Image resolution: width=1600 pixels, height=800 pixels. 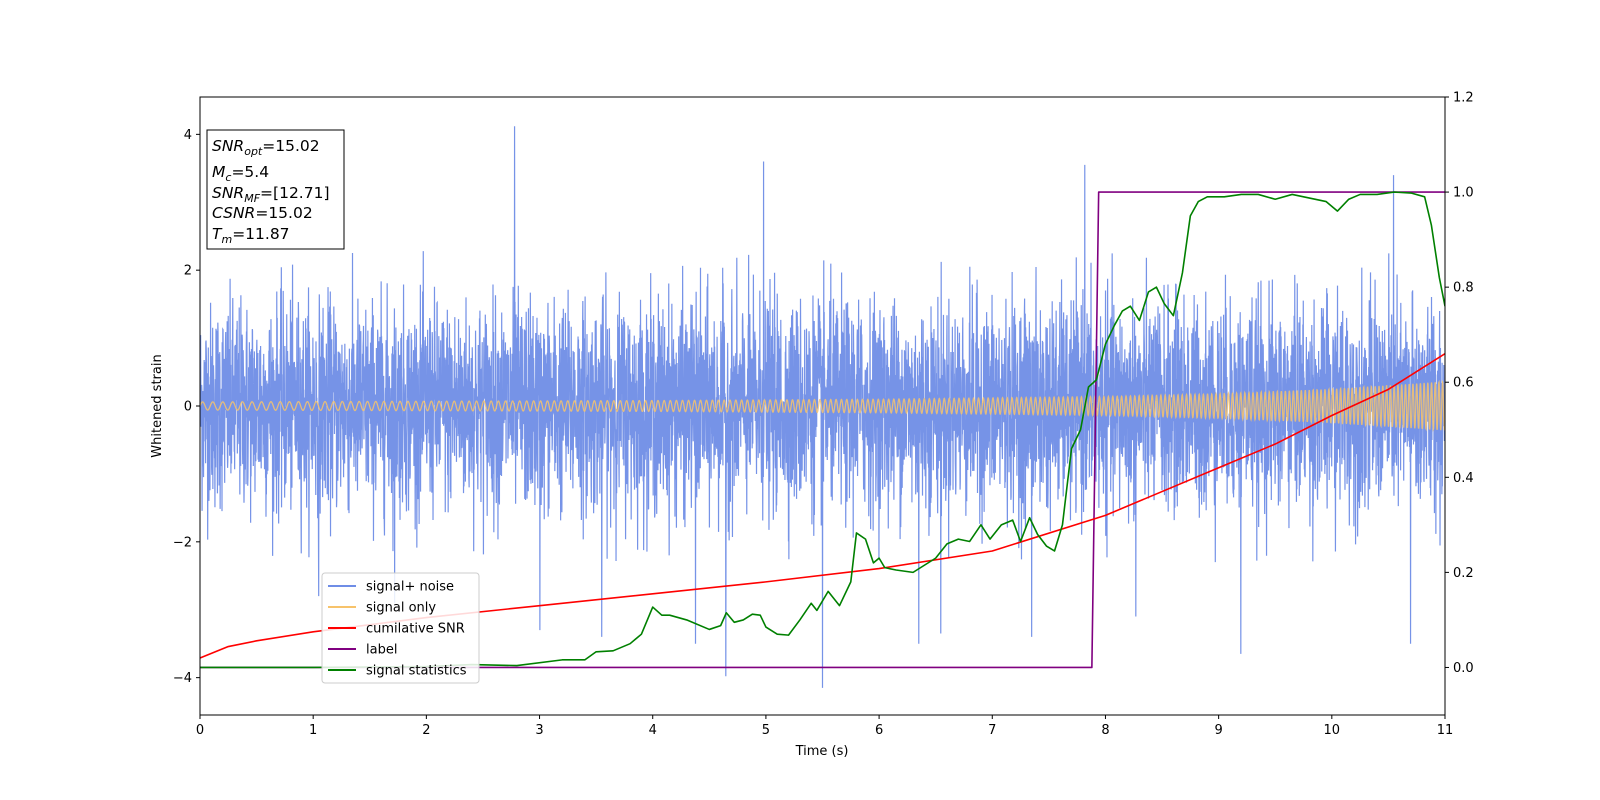 What do you see at coordinates (410, 587) in the screenshot?
I see `legend-label: signal+ noise` at bounding box center [410, 587].